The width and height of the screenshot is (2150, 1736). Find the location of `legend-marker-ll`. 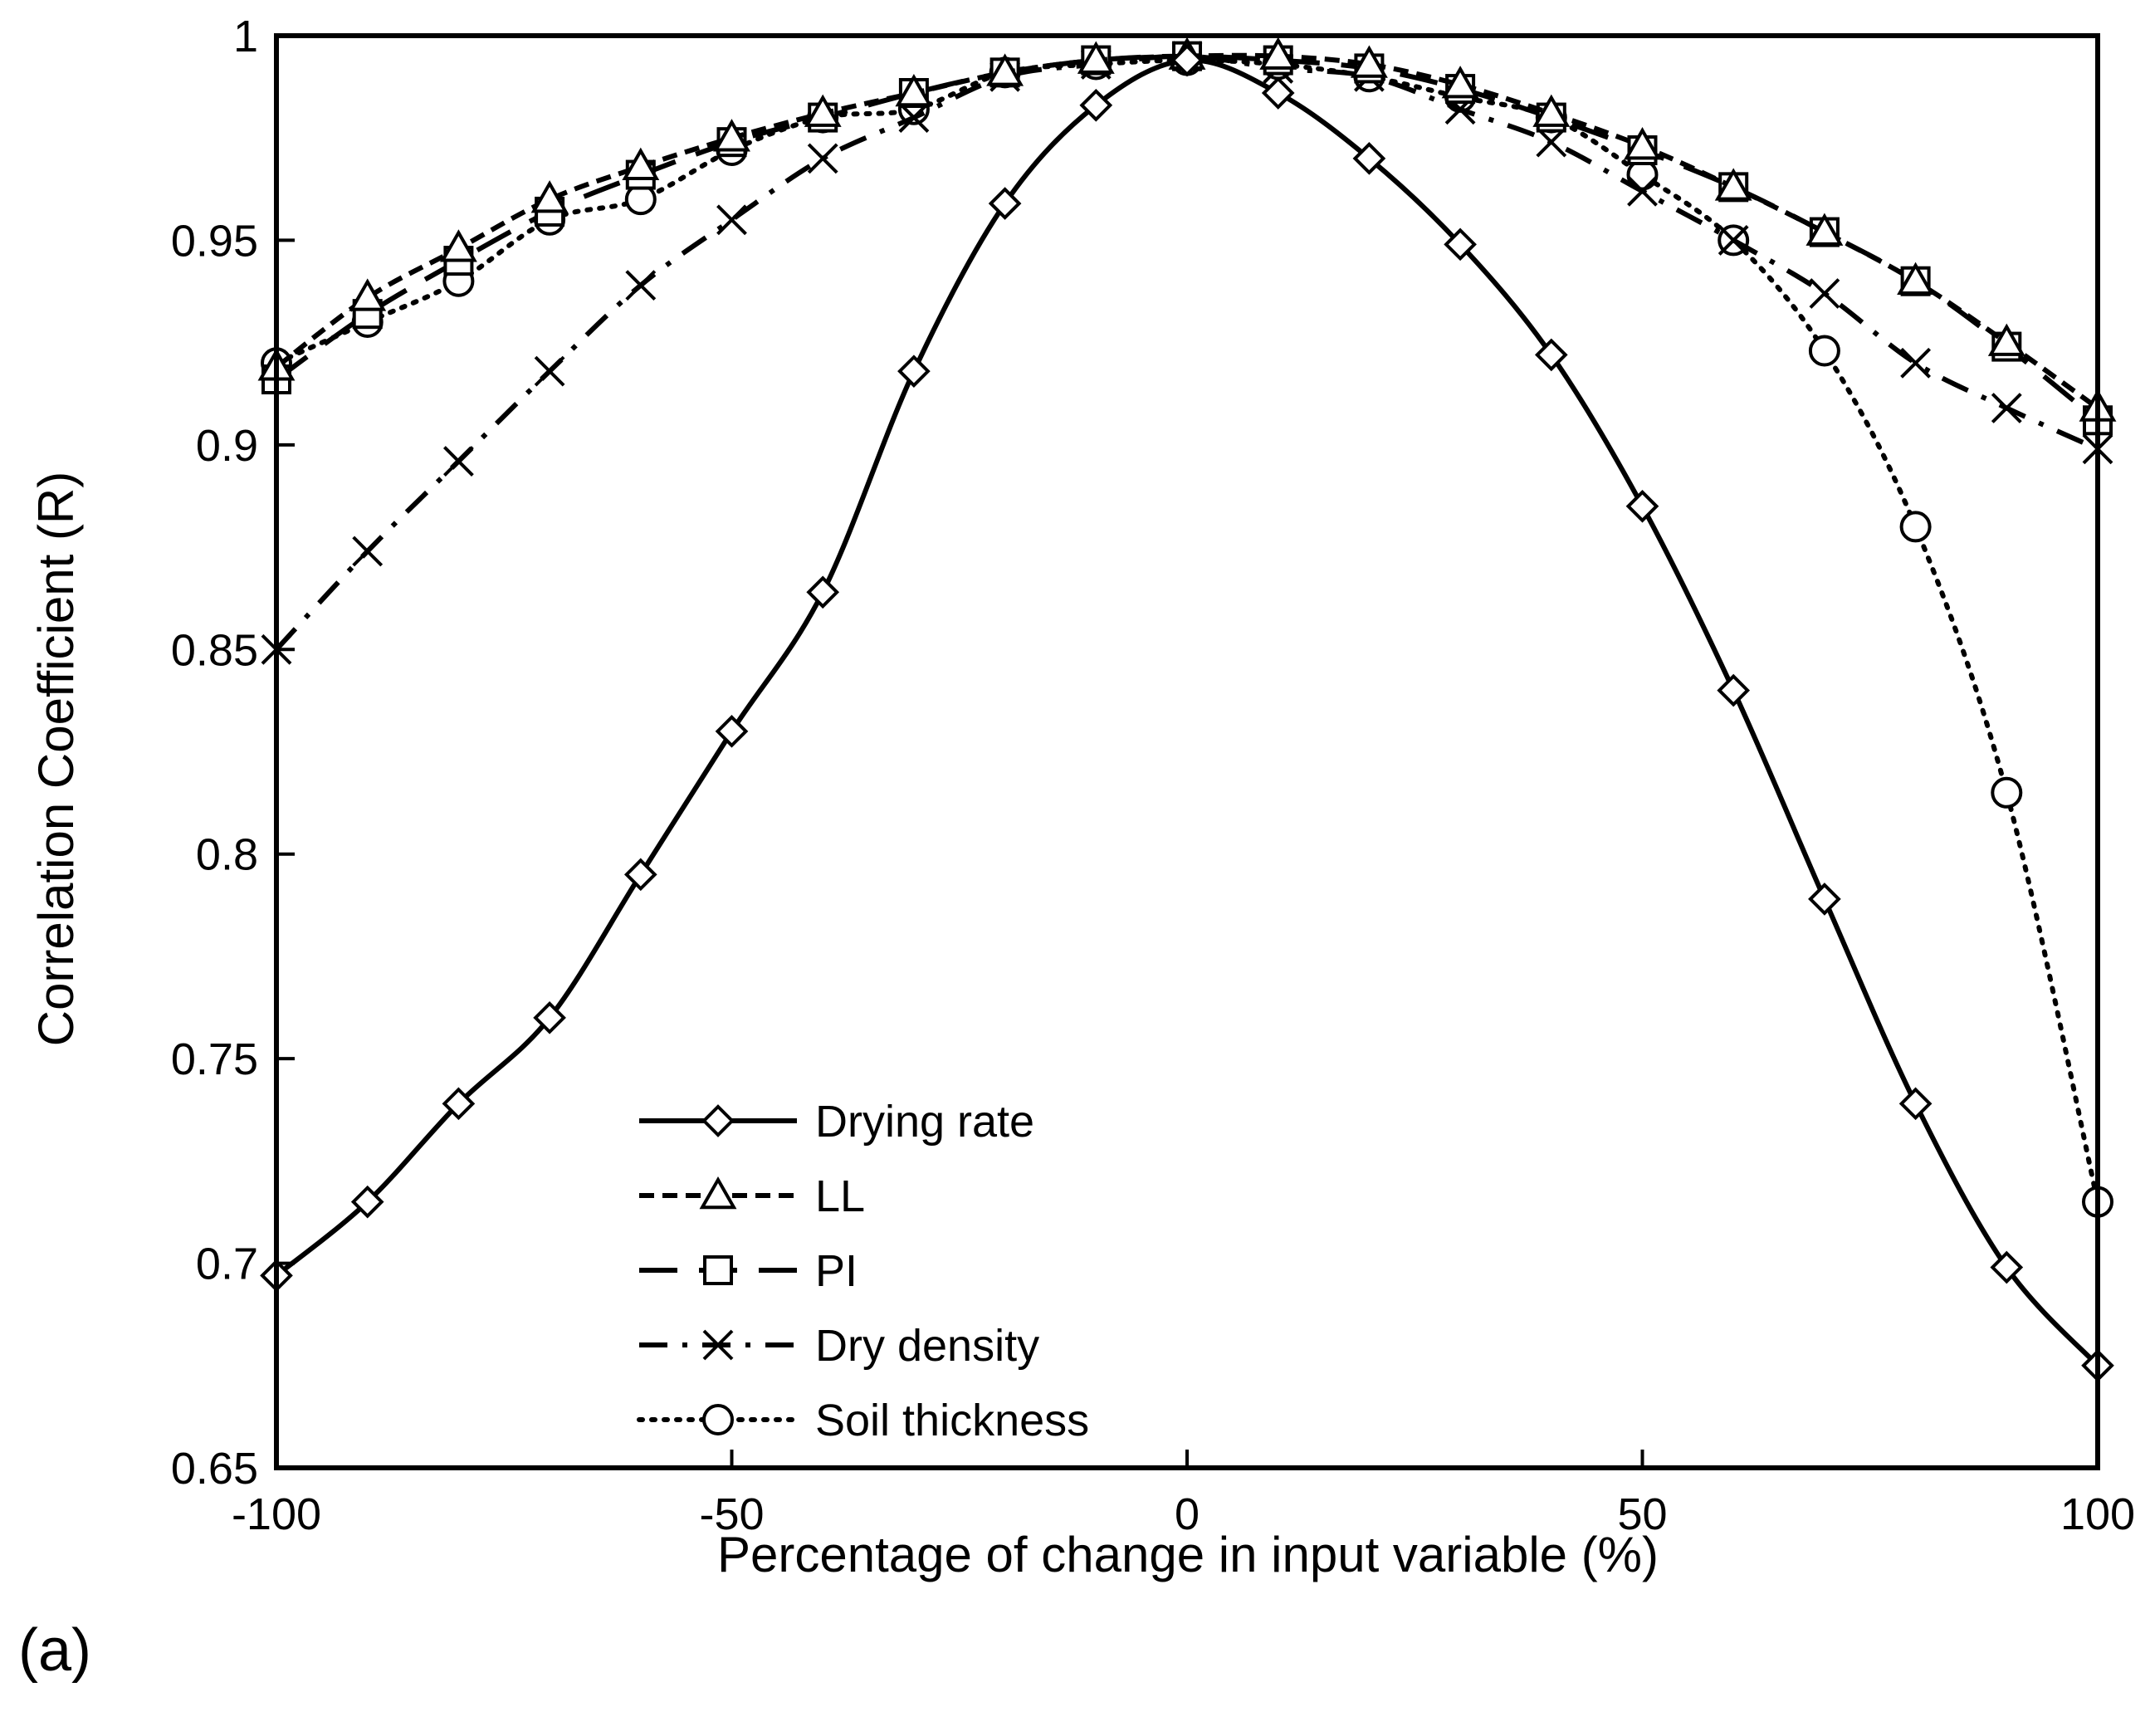

legend-marker-ll is located at coordinates (718, 1193).